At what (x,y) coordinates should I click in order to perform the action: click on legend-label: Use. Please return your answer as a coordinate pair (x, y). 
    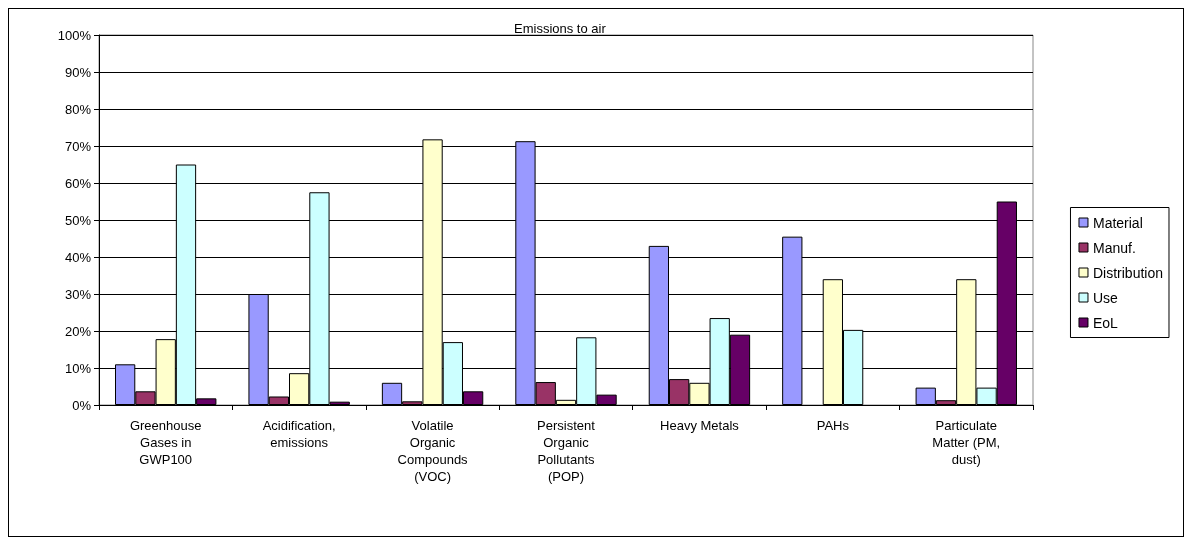
    Looking at the image, I should click on (1105, 297).